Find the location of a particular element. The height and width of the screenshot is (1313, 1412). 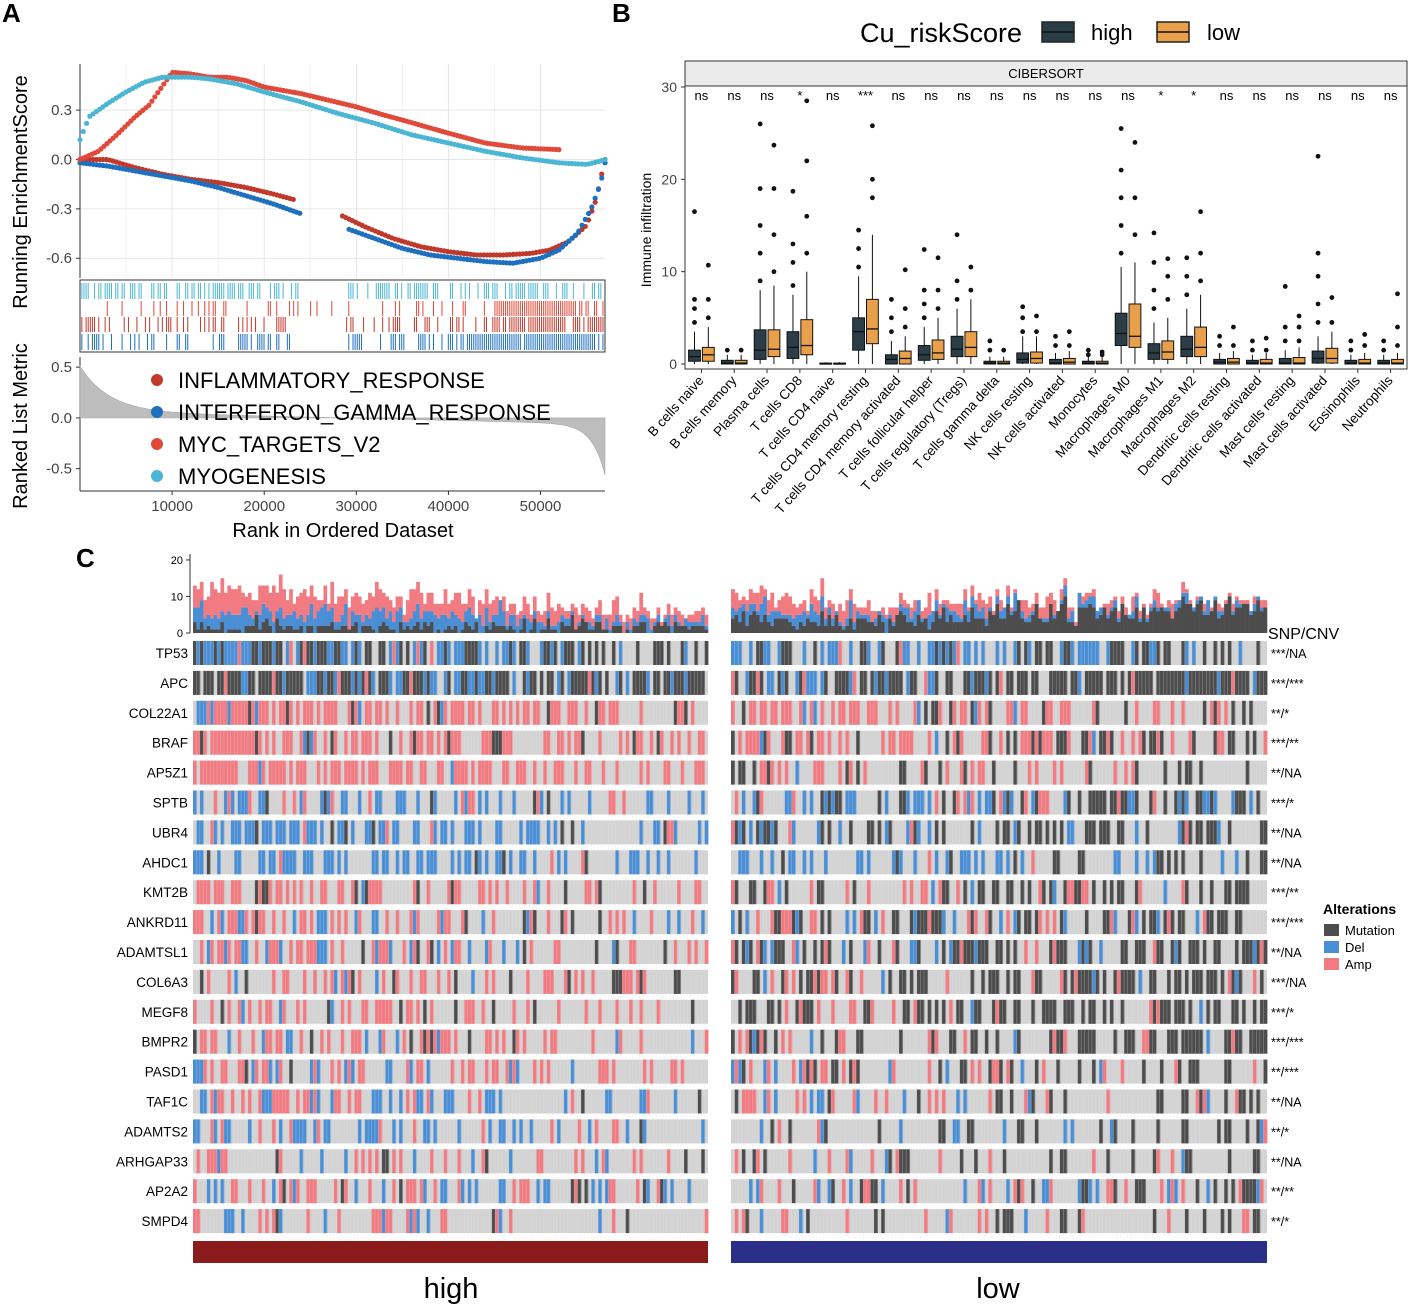

y-axis-label: Immune infiltration is located at coordinates (646, 230).